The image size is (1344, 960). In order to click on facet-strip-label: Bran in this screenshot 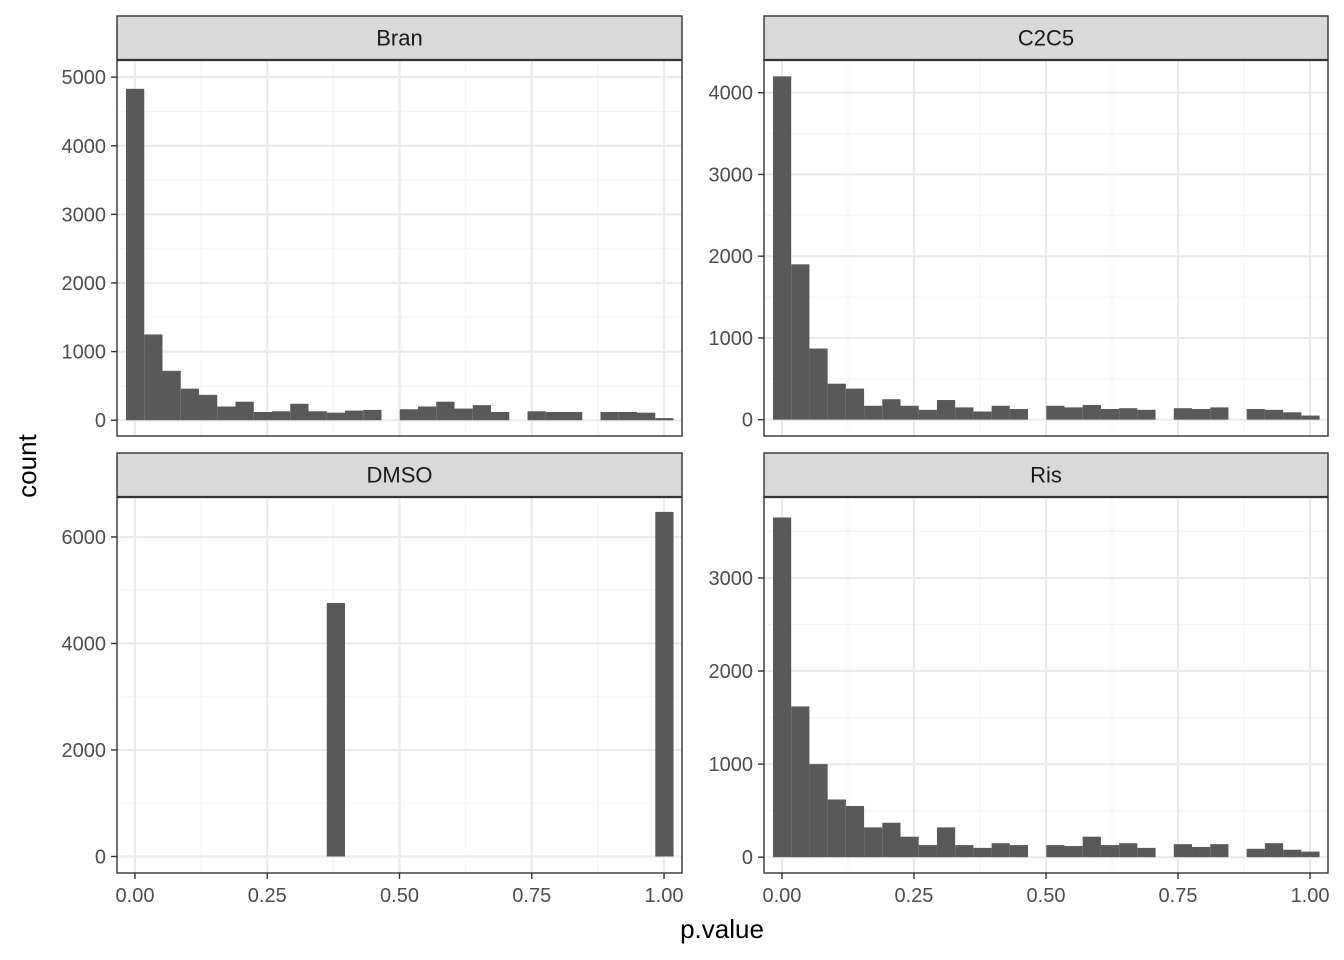, I will do `click(399, 38)`.